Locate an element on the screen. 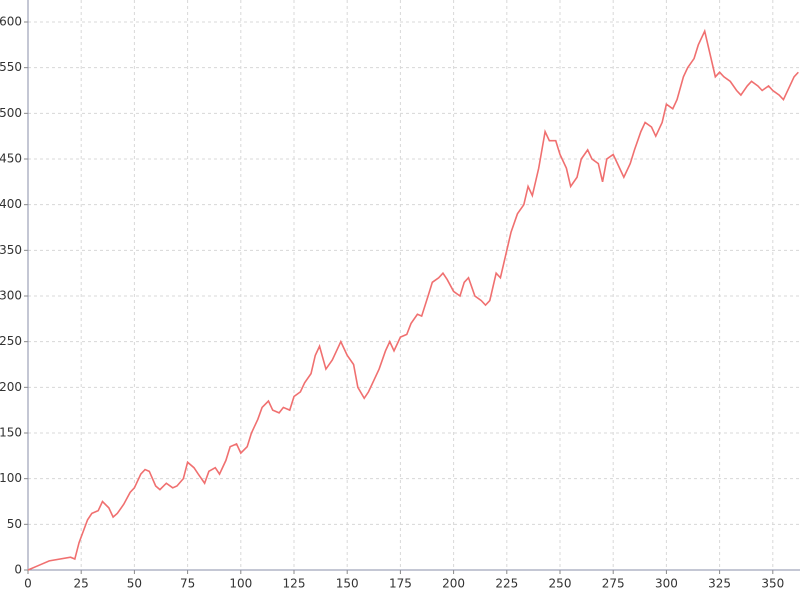 The height and width of the screenshot is (600, 800). x-tick-label: 75 is located at coordinates (187, 584).